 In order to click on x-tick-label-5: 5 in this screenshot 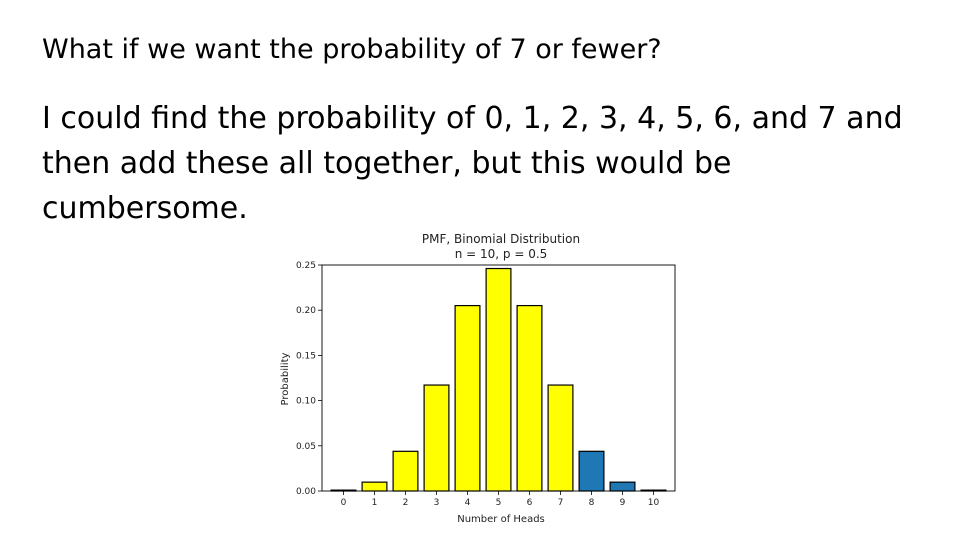, I will do `click(499, 503)`.